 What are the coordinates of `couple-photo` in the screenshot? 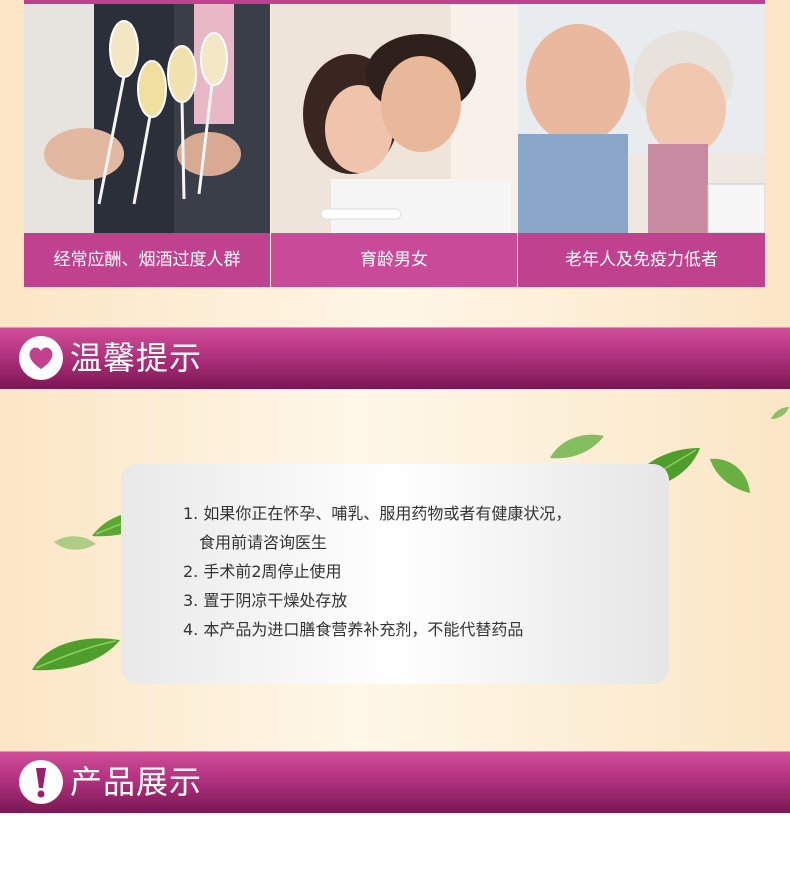 It's located at (394, 118).